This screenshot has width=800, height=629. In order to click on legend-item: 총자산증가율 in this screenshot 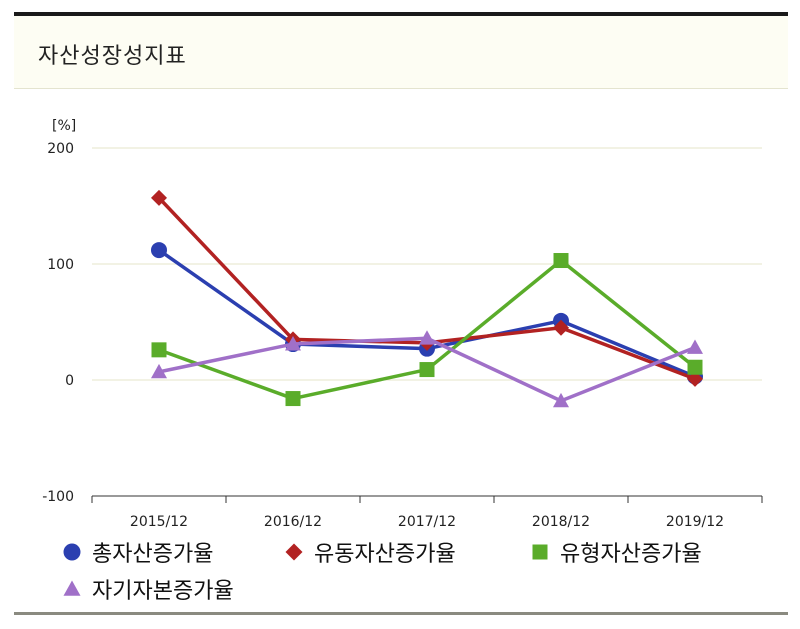, I will do `click(138, 554)`.